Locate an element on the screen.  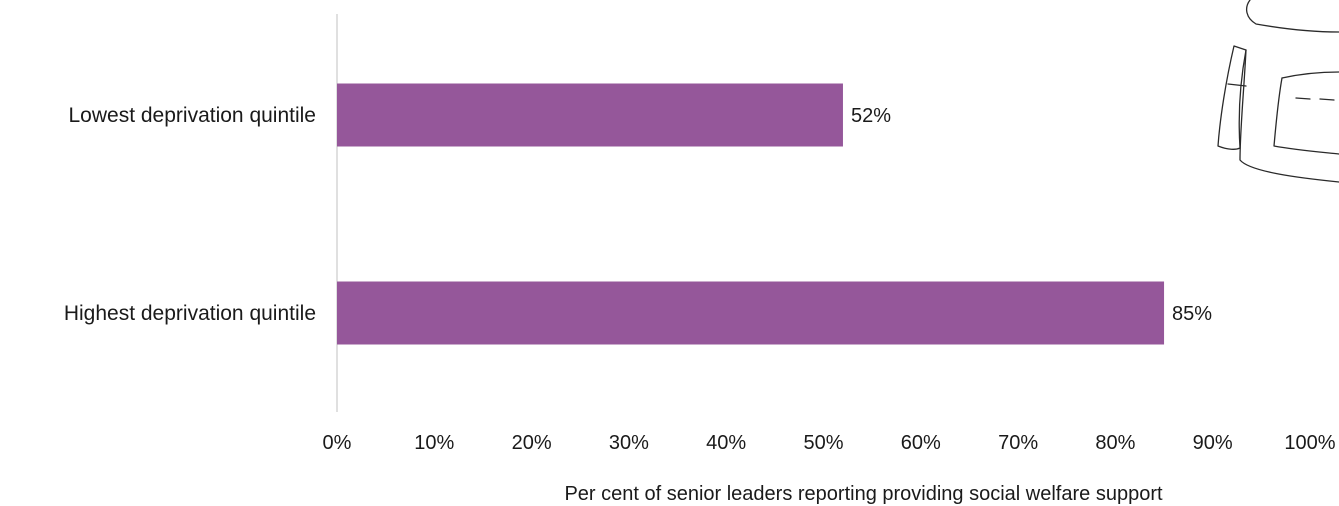
bag-doodle-icon is located at coordinates (1278, 91).